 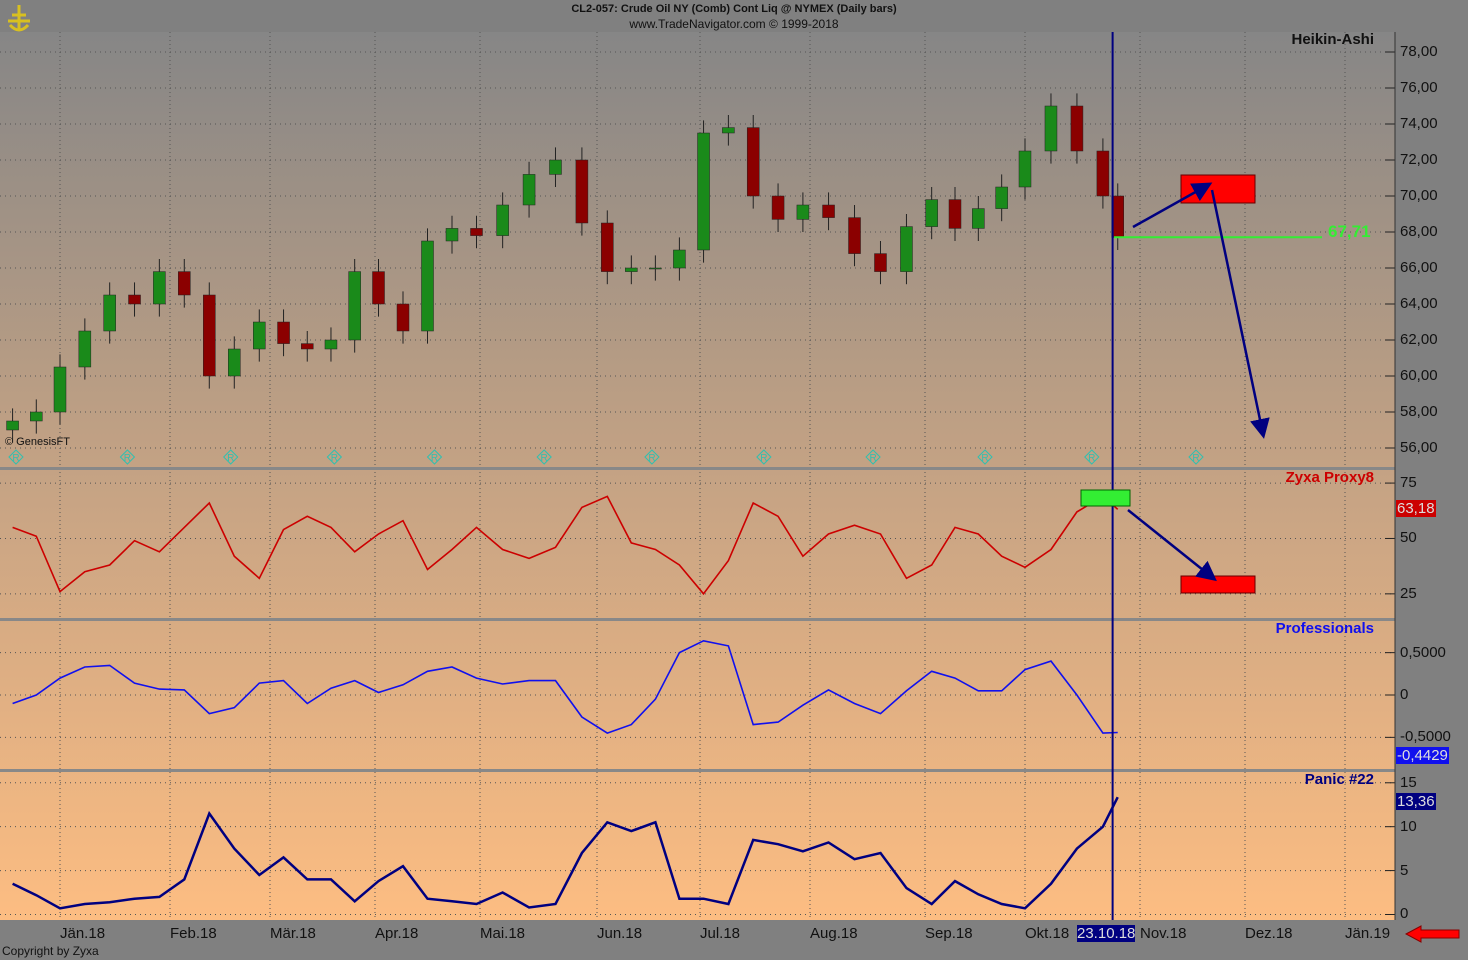 I want to click on x-tick-label: Jun.18, so click(x=620, y=933).